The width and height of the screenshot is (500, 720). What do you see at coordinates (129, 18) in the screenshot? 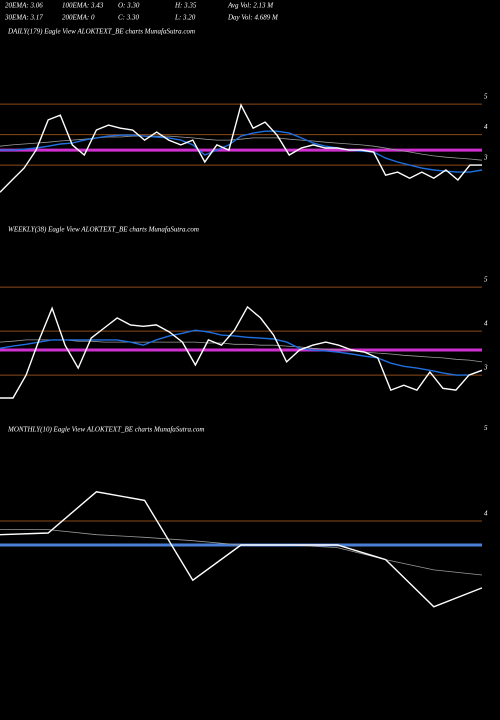
I see `header-stat: C: 3.30` at bounding box center [129, 18].